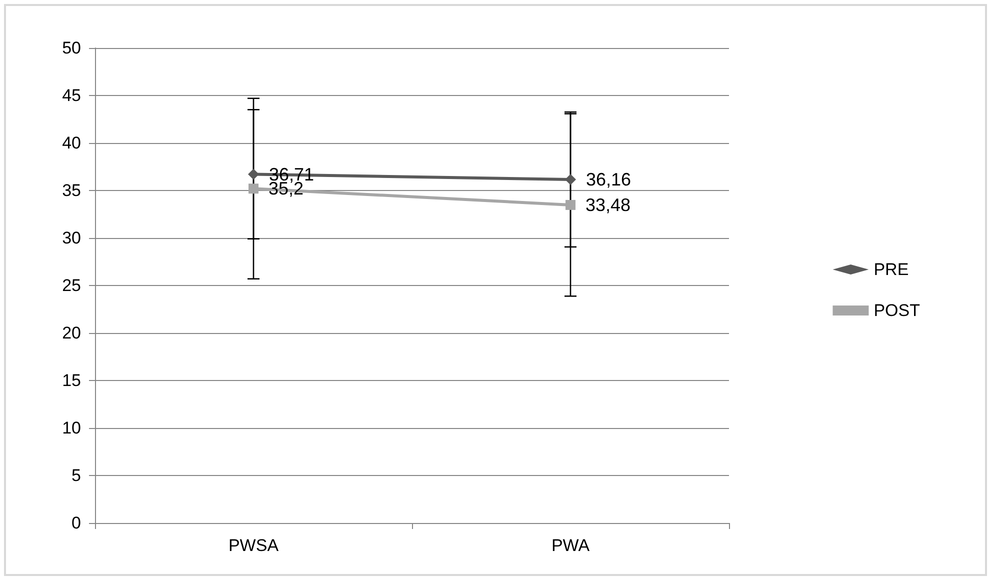  I want to click on y-tick-label: 25, so click(71, 285).